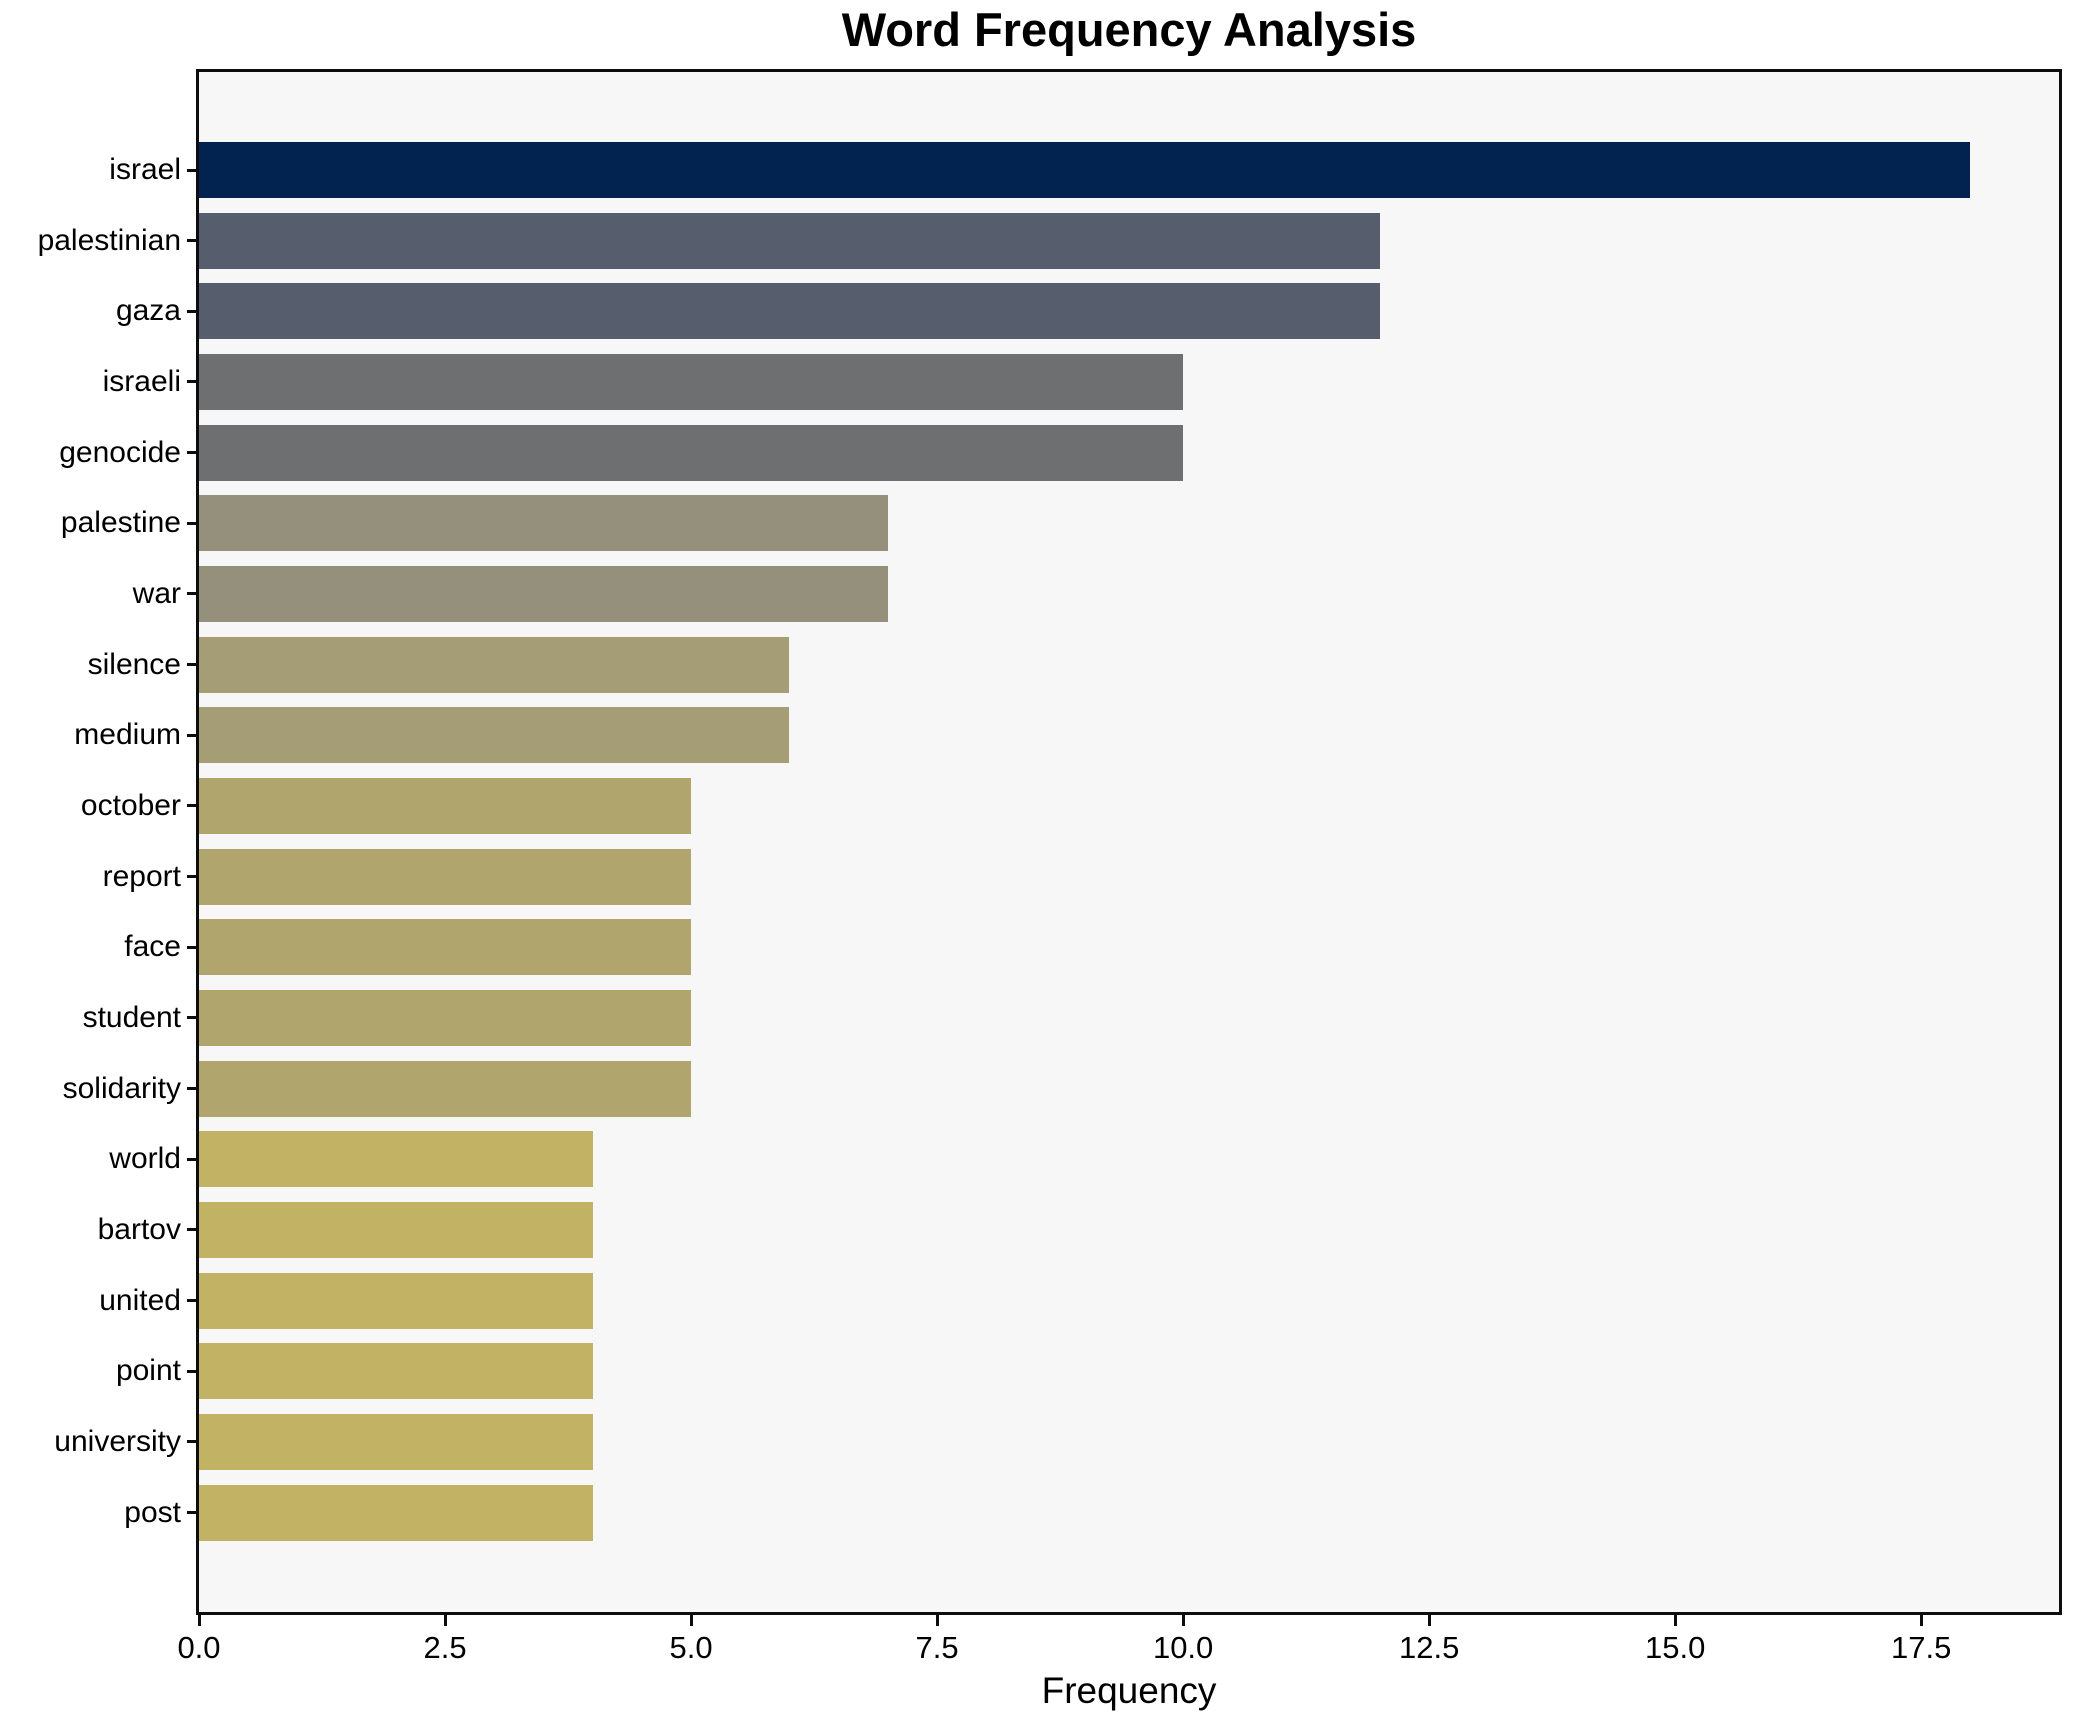  I want to click on x-tick-label-17.5: 17.5, so click(1921, 1647).